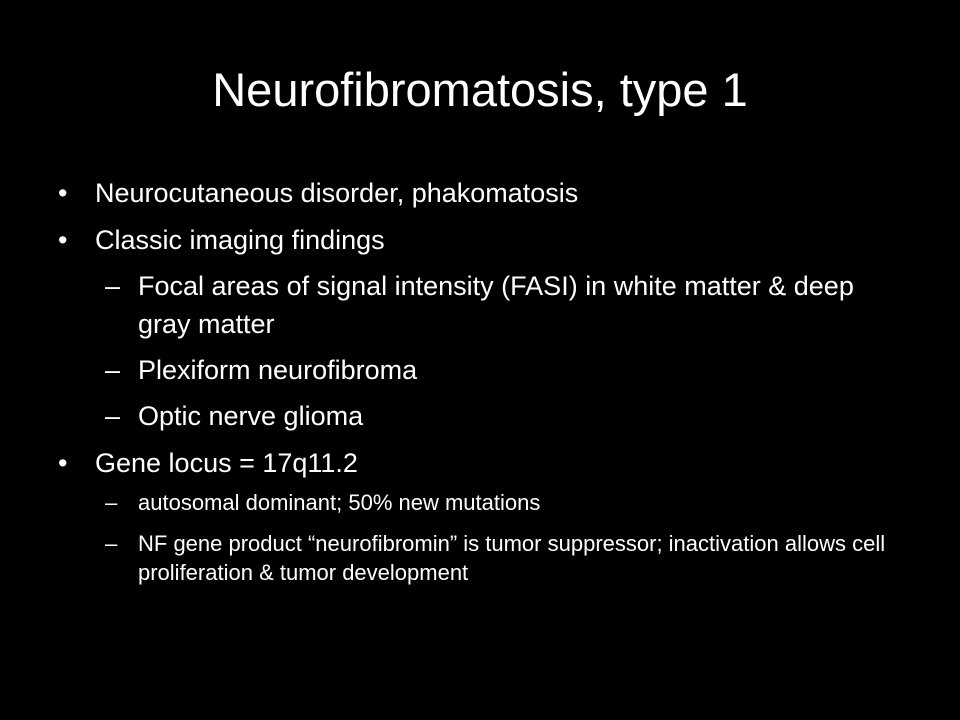 The image size is (960, 720). What do you see at coordinates (339, 502) in the screenshot?
I see `sub-bullet-text: autosomal dominant; 50% new mutations` at bounding box center [339, 502].